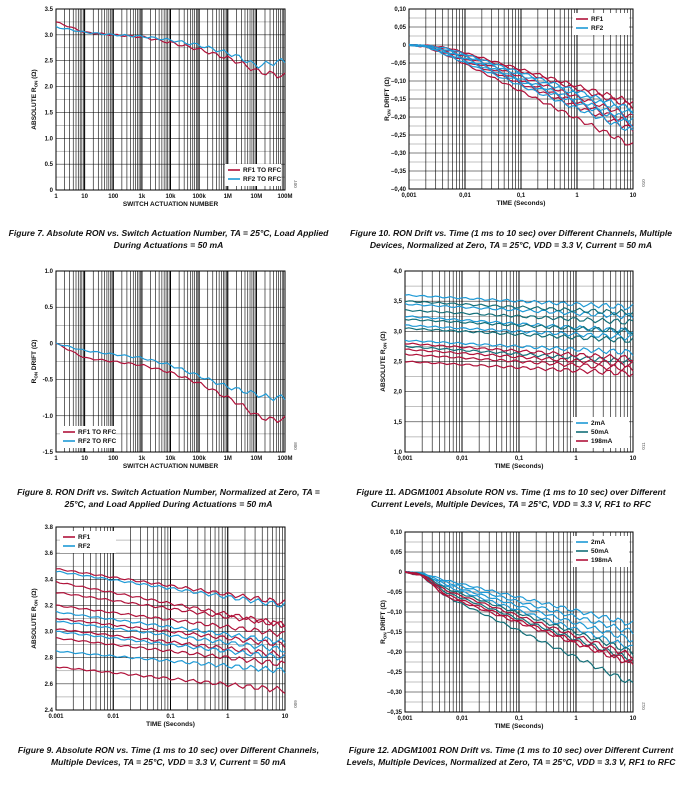 This screenshot has width=682, height=797. What do you see at coordinates (49, 580) in the screenshot?
I see `fig9-ytick: 3.4` at bounding box center [49, 580].